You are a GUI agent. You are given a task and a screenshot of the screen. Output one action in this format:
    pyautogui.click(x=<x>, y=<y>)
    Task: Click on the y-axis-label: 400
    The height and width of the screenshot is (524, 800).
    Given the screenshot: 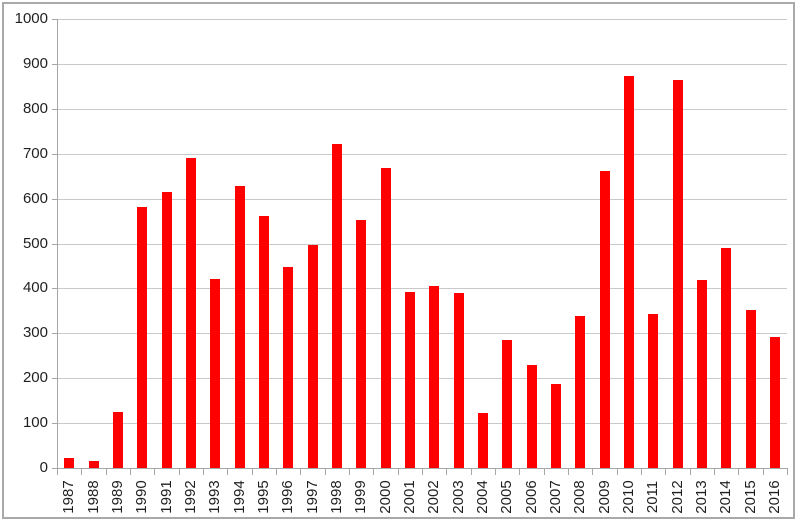 What is the action you would take?
    pyautogui.click(x=35, y=288)
    